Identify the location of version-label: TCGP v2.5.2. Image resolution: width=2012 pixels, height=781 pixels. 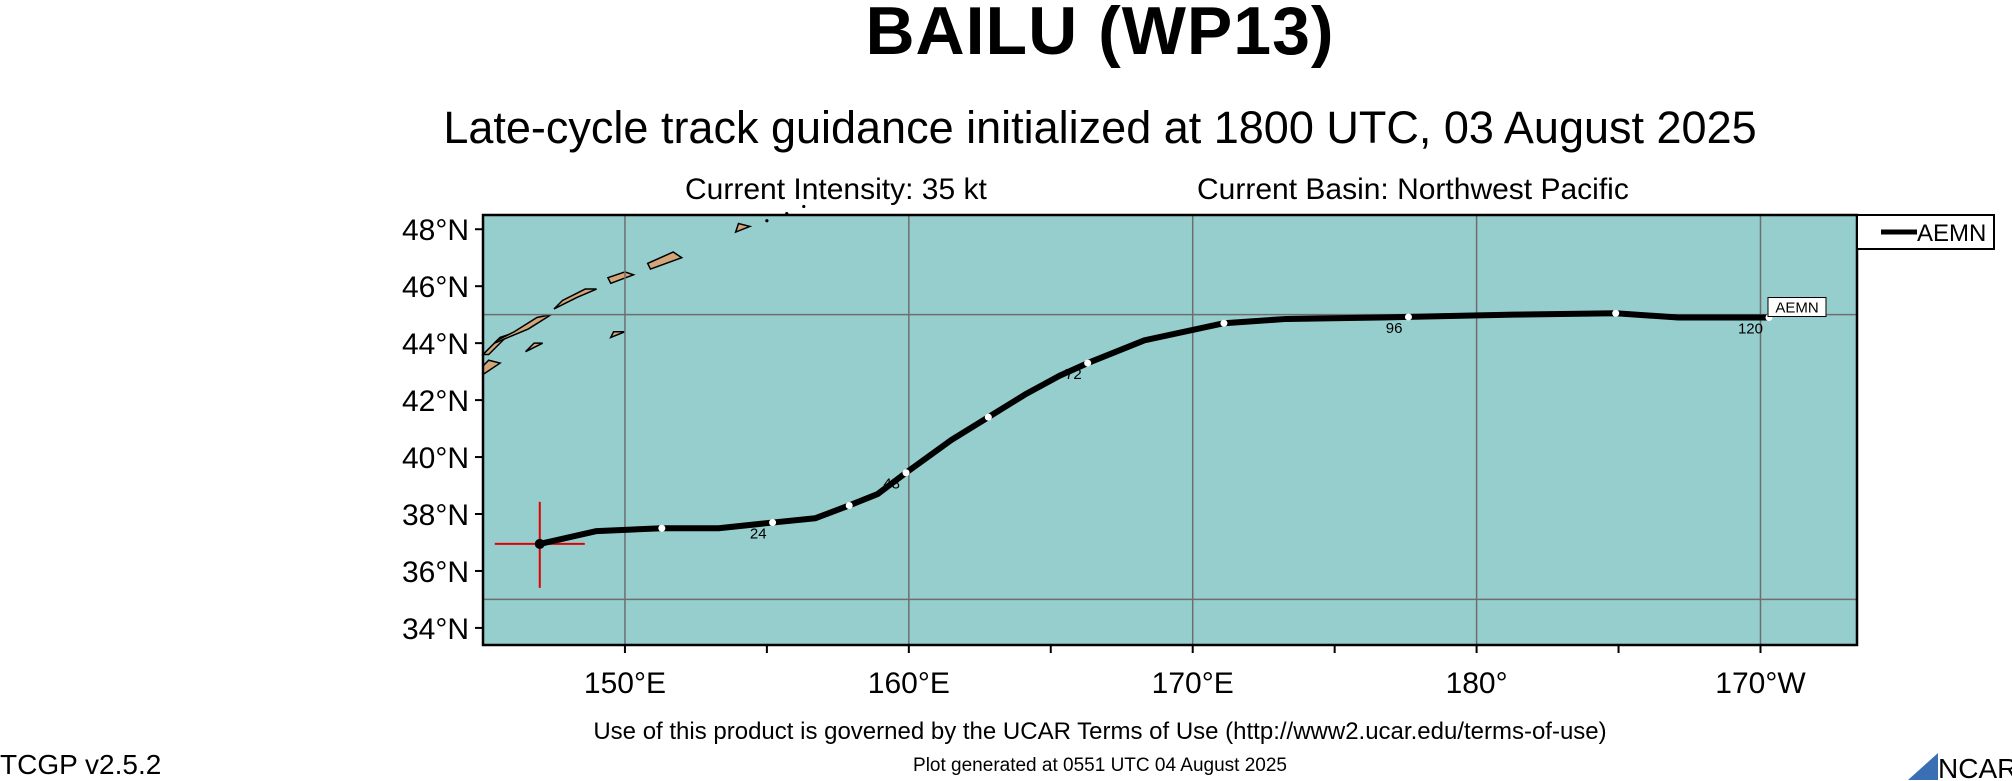
(81, 764).